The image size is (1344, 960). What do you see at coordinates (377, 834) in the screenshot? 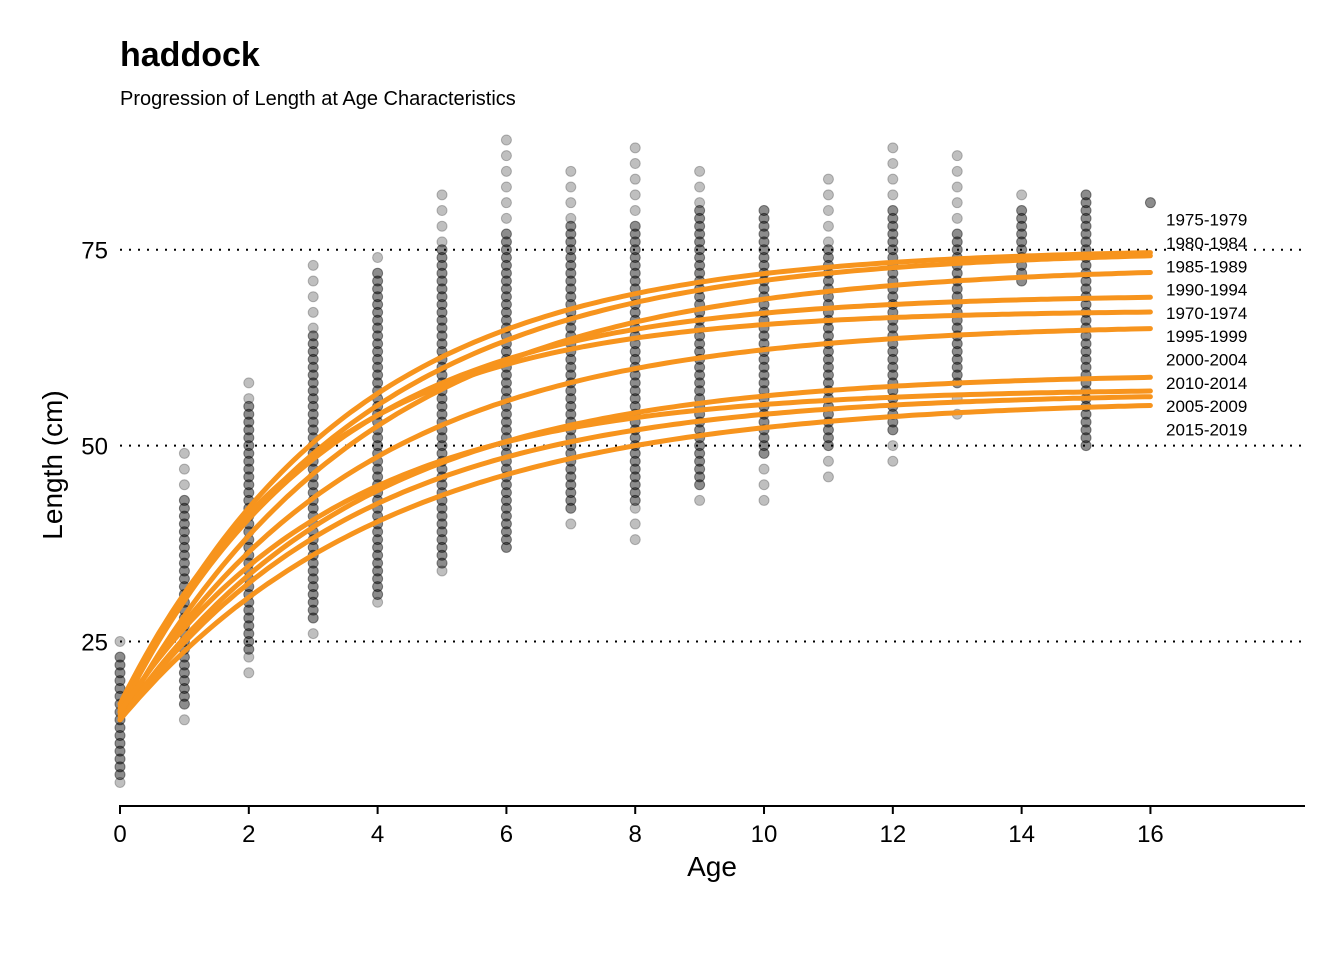
I see `x-tick-label: 4` at bounding box center [377, 834].